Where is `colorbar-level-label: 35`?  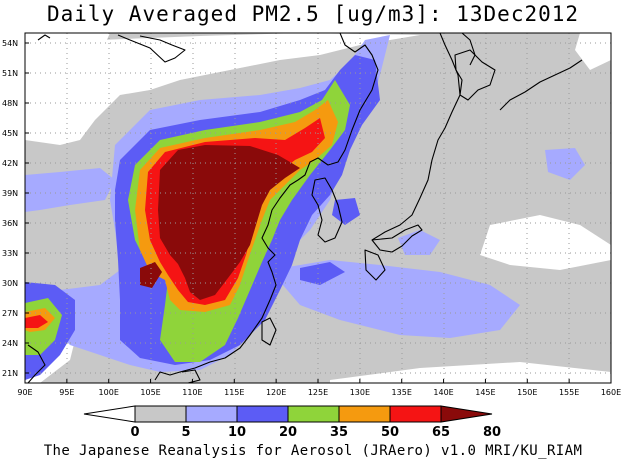
colorbar-level-label: 35 is located at coordinates (339, 432).